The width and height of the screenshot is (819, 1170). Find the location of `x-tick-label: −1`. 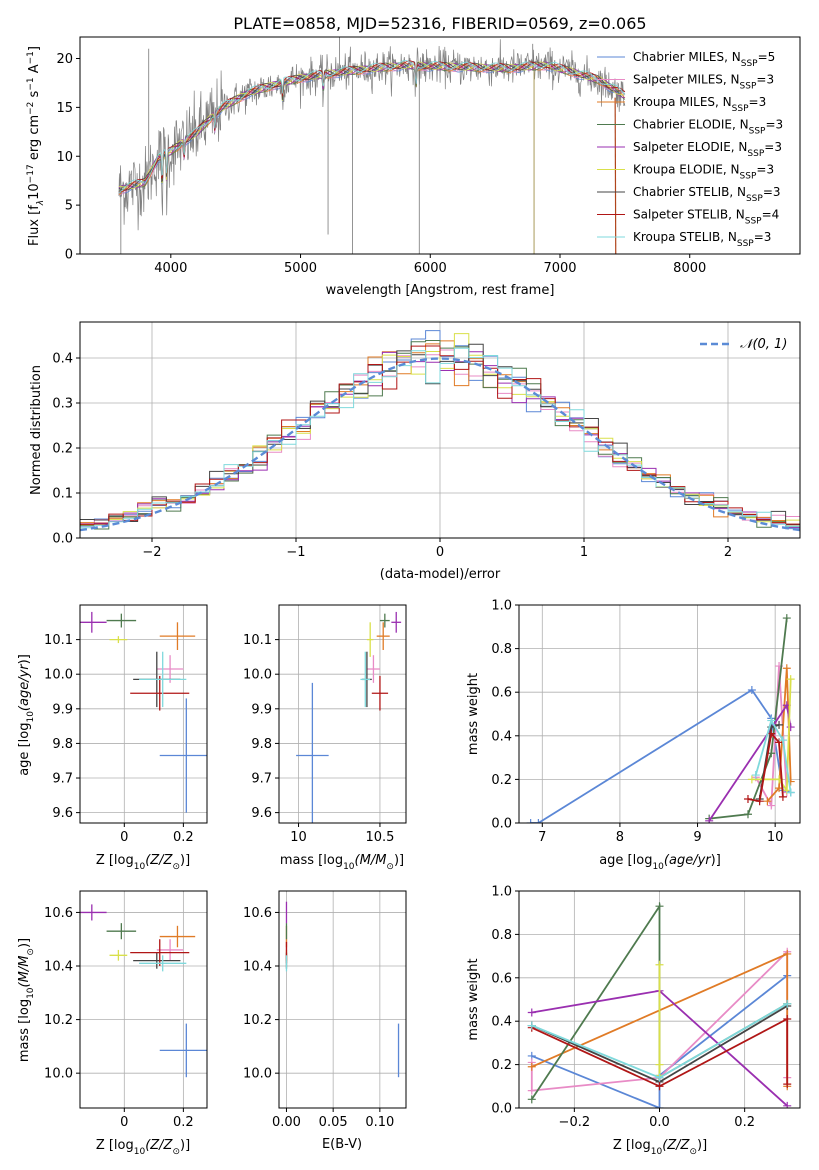

x-tick-label: −1 is located at coordinates (295, 552).